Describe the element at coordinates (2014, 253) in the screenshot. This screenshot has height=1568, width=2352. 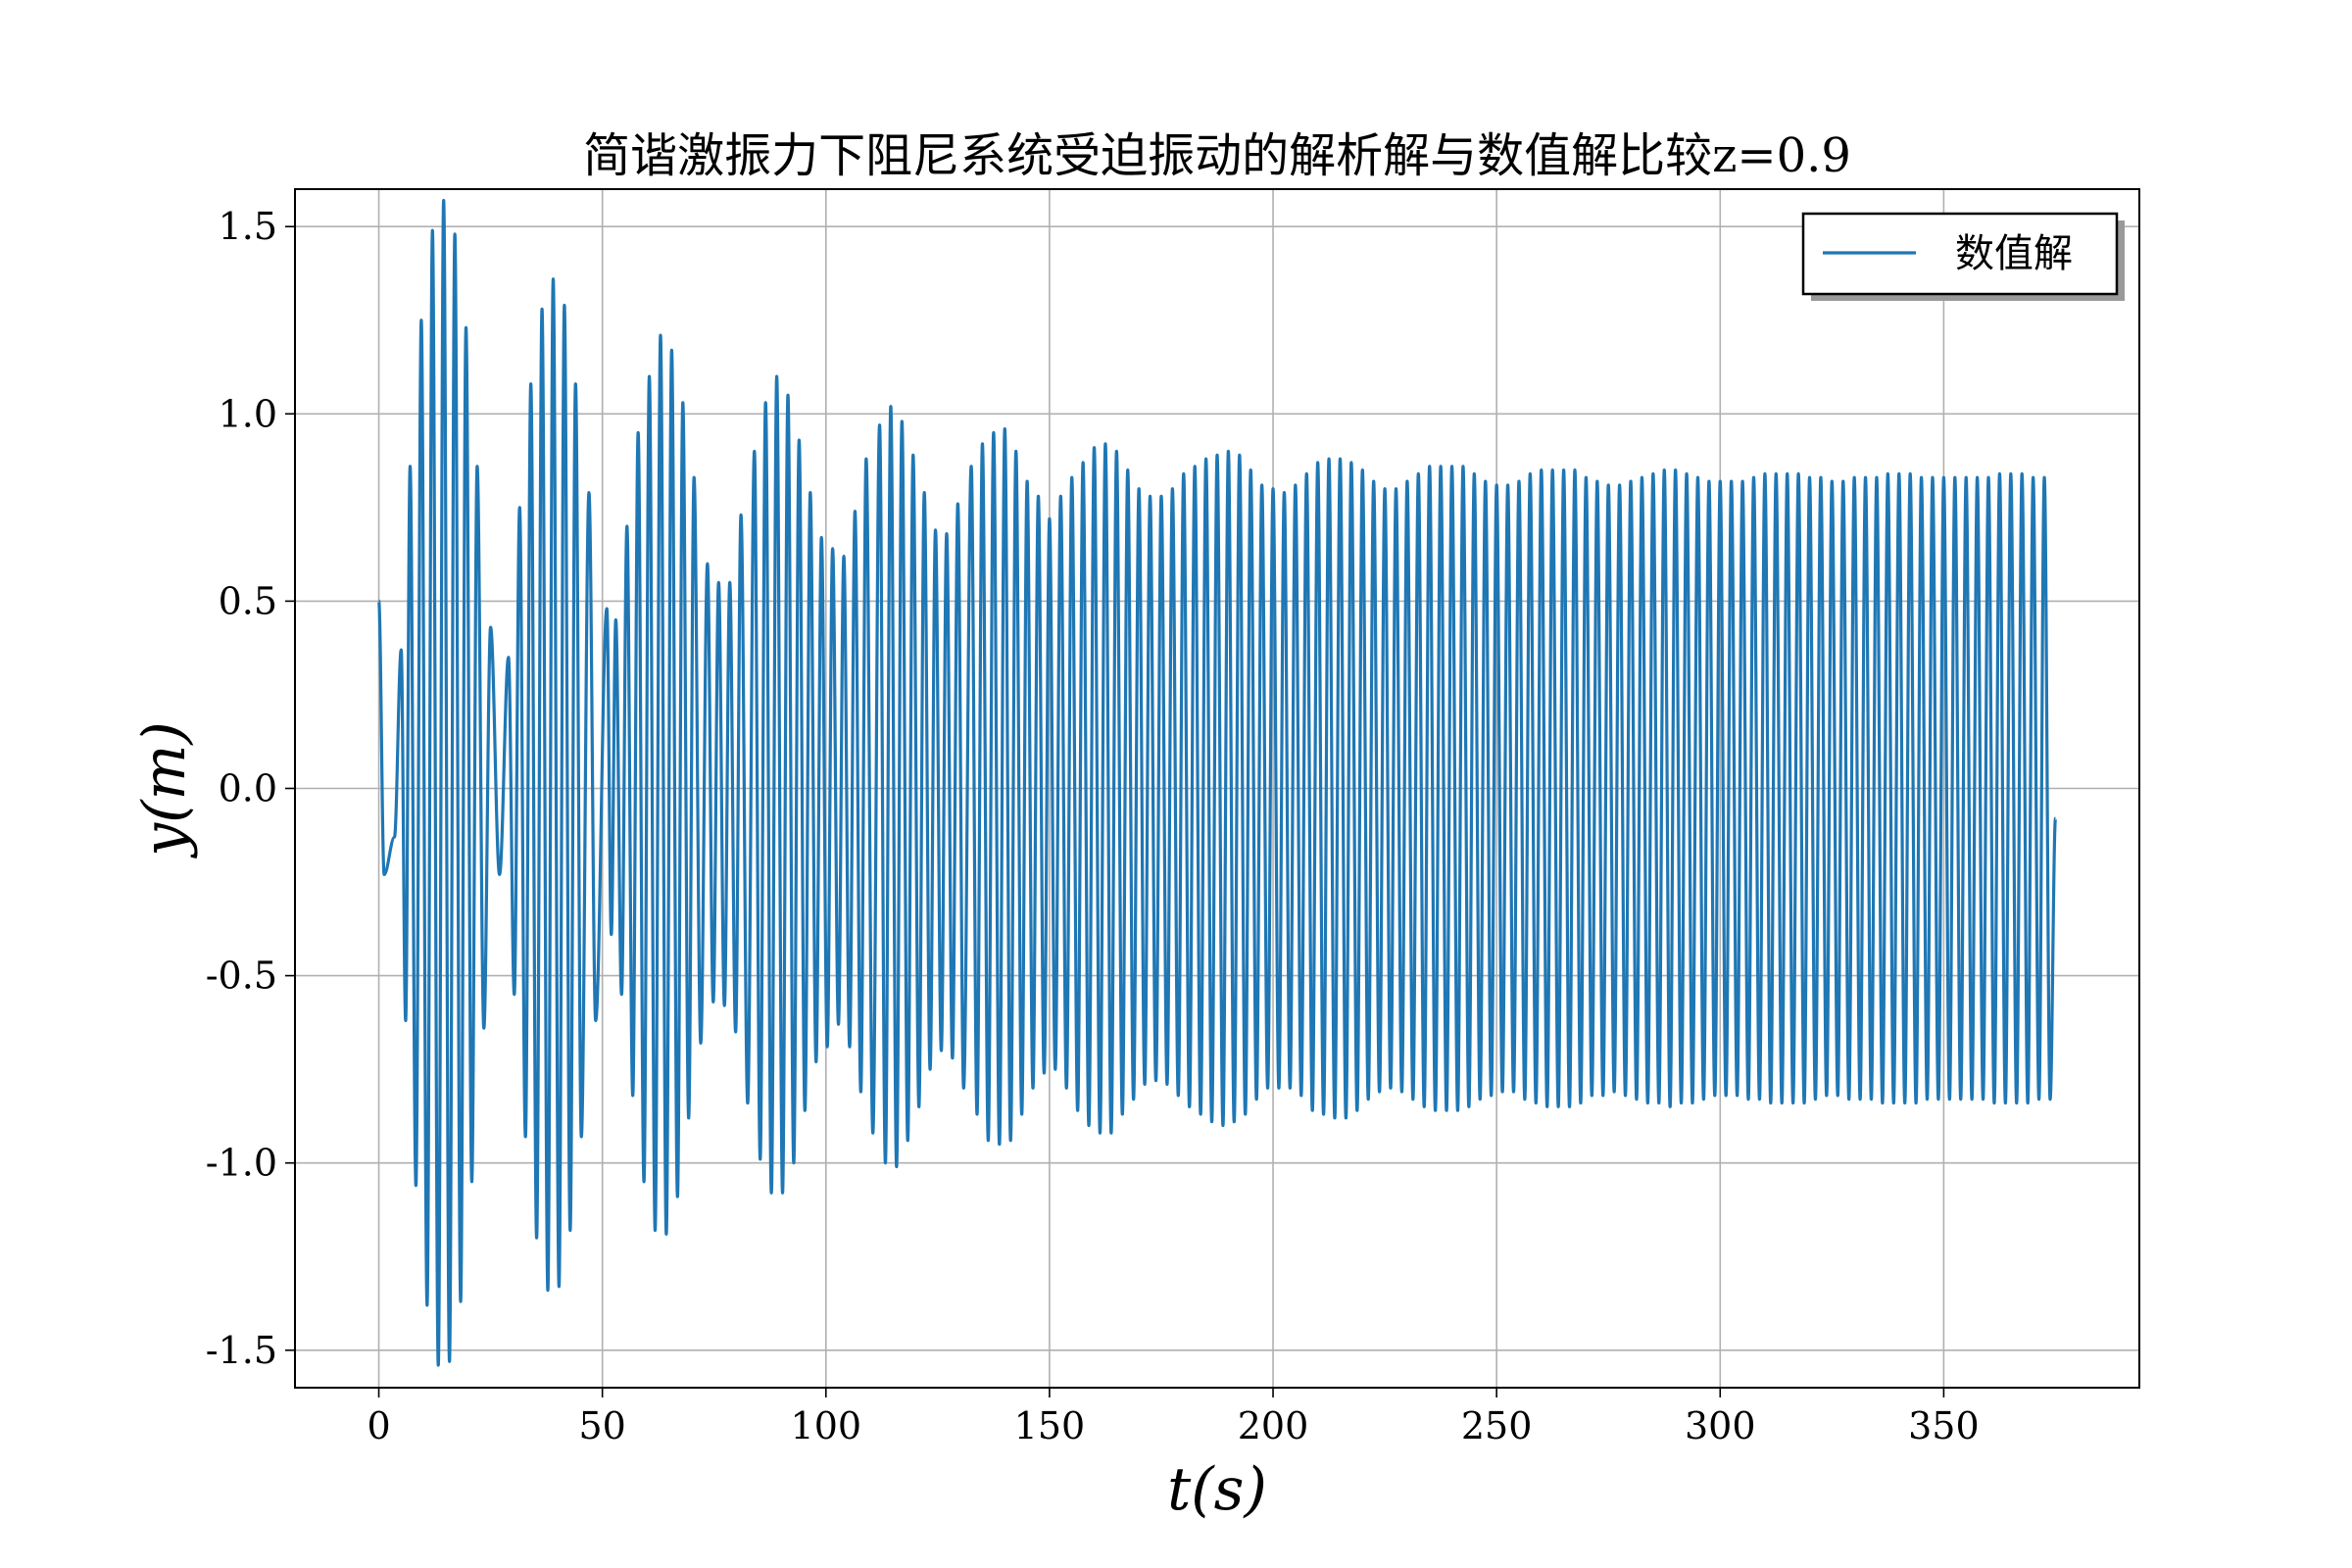
I see `legend-label: 数值解` at that location.